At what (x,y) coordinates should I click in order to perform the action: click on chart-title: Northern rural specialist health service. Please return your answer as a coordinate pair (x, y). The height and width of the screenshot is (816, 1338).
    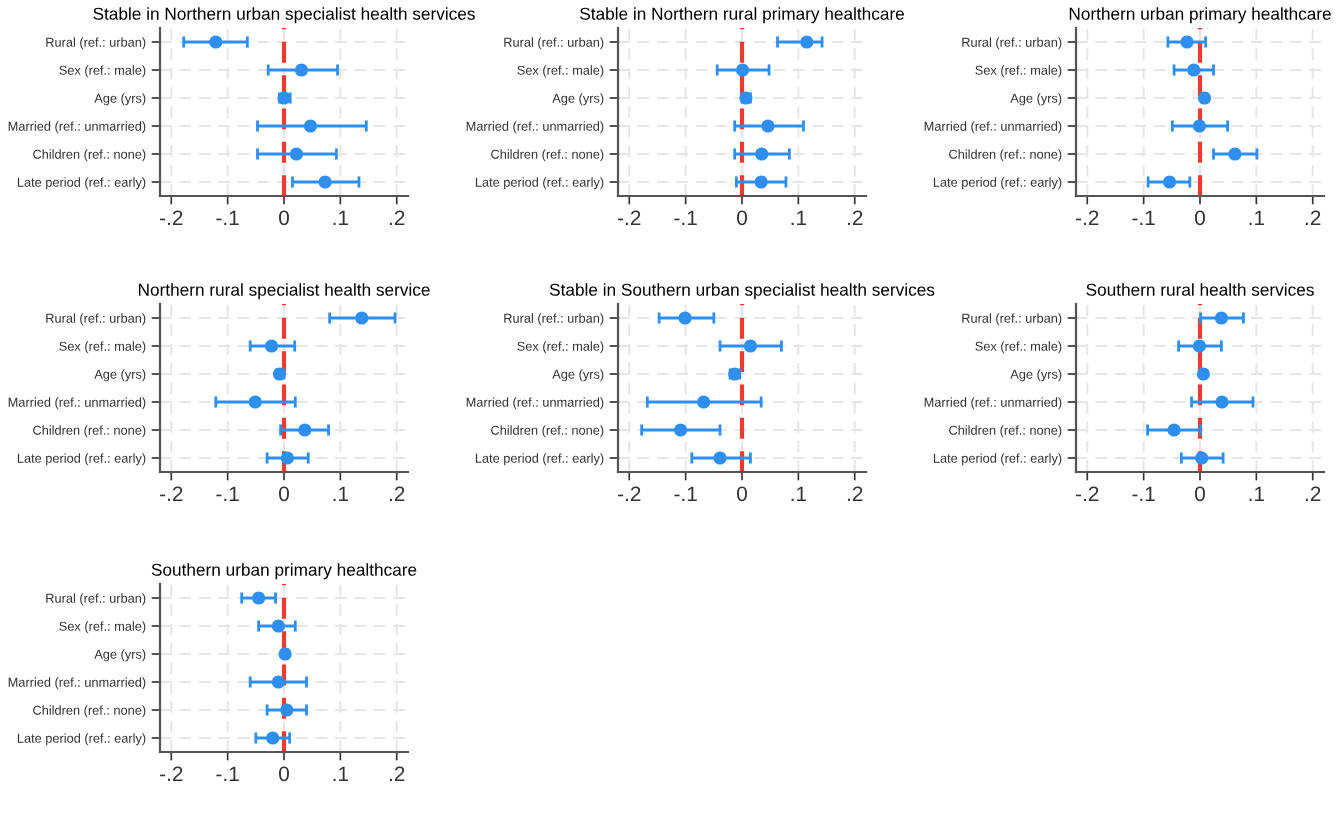
    Looking at the image, I should click on (284, 291).